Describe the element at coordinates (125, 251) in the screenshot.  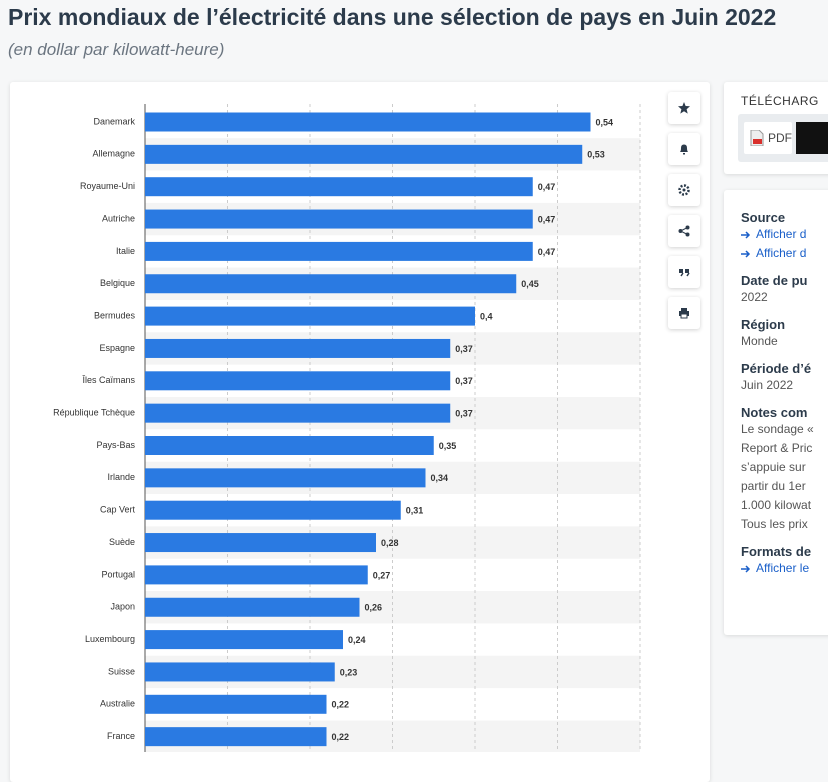
I see `category-label: Italie` at that location.